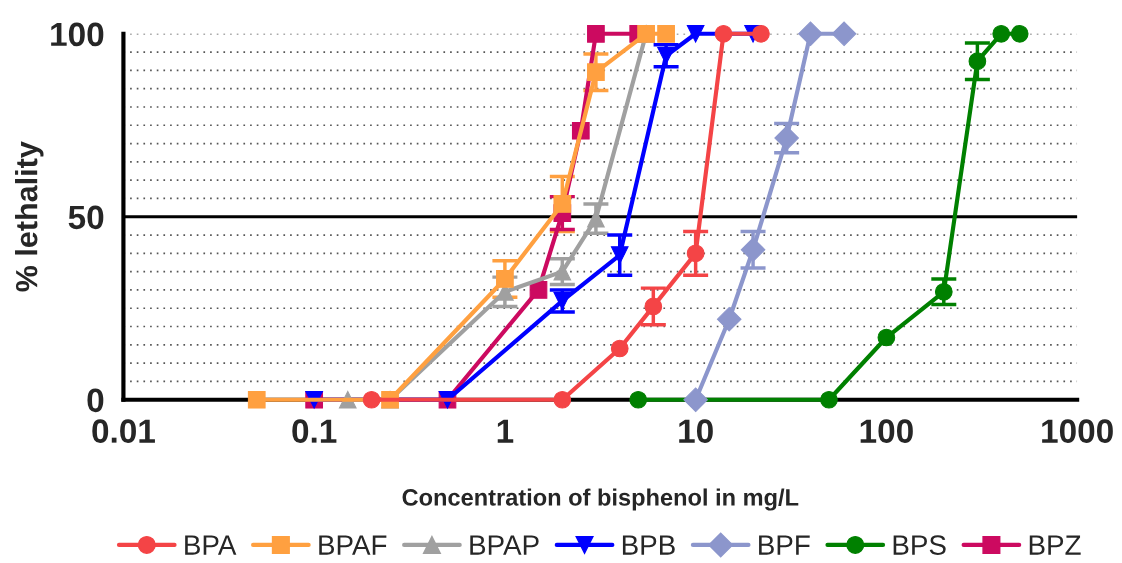 This screenshot has width=1122, height=563. Describe the element at coordinates (600, 499) in the screenshot. I see `x-axis-title: Concentration of bisphenol in mg/L` at that location.